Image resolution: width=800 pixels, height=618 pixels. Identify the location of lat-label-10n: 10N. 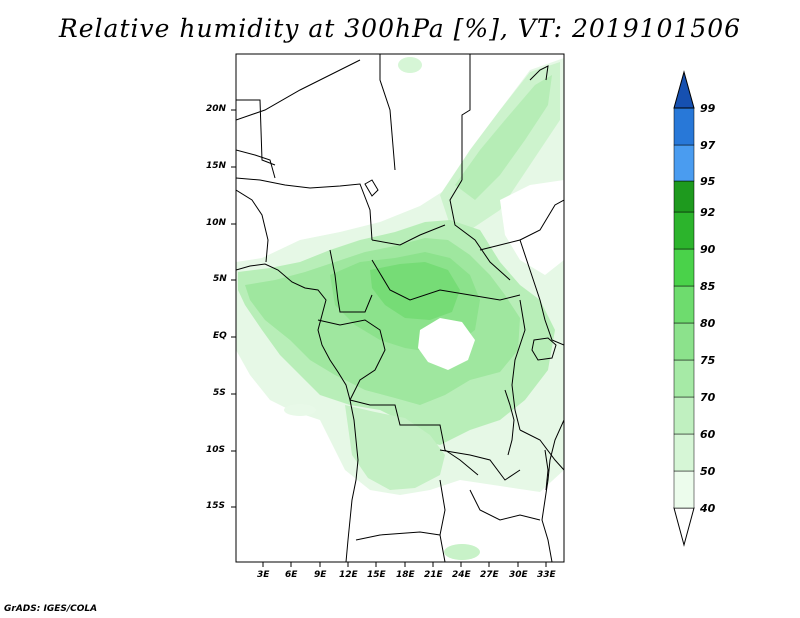
(216, 223).